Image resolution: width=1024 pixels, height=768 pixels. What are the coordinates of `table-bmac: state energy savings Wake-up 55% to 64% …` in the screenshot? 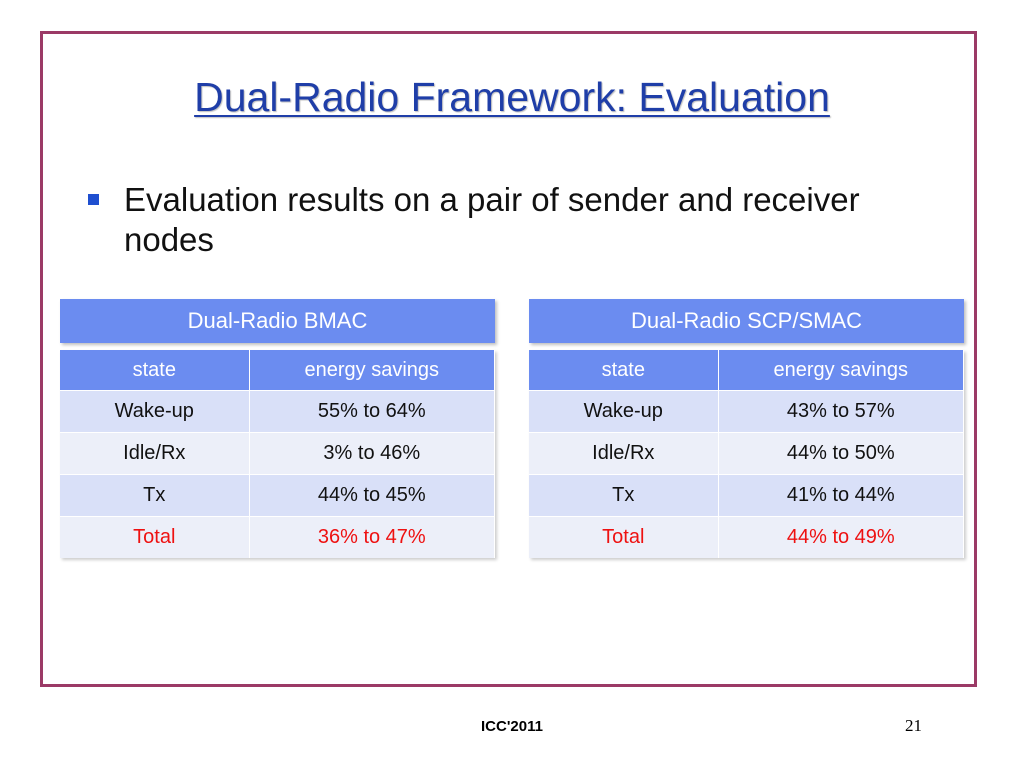 It's located at (278, 454).